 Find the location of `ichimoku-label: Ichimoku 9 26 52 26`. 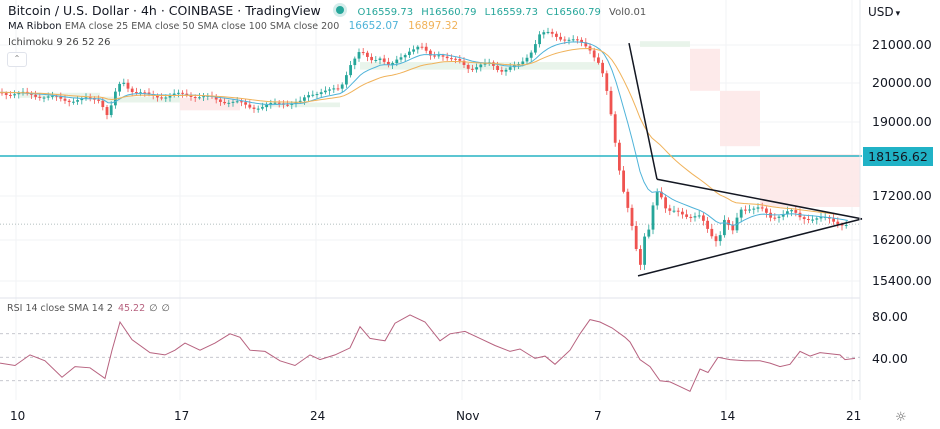

ichimoku-label: Ichimoku 9 26 52 26 is located at coordinates (59, 42).